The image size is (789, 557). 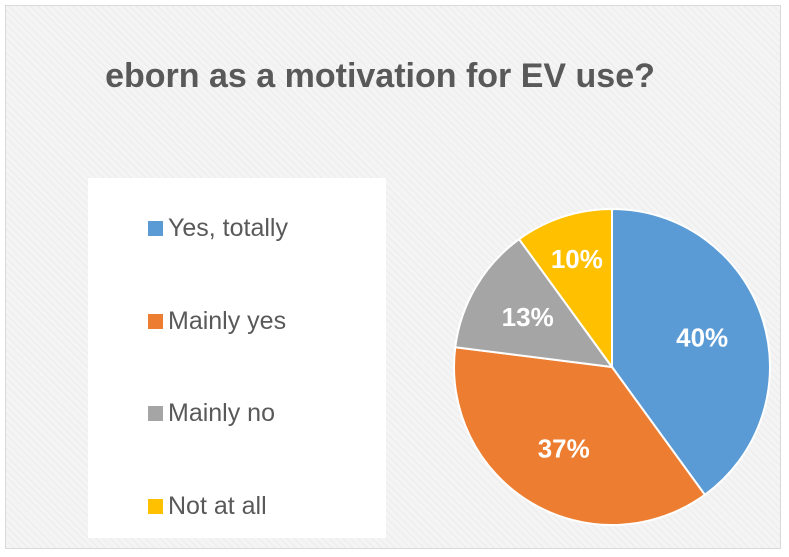 What do you see at coordinates (217, 505) in the screenshot?
I see `legend-label: Not at all` at bounding box center [217, 505].